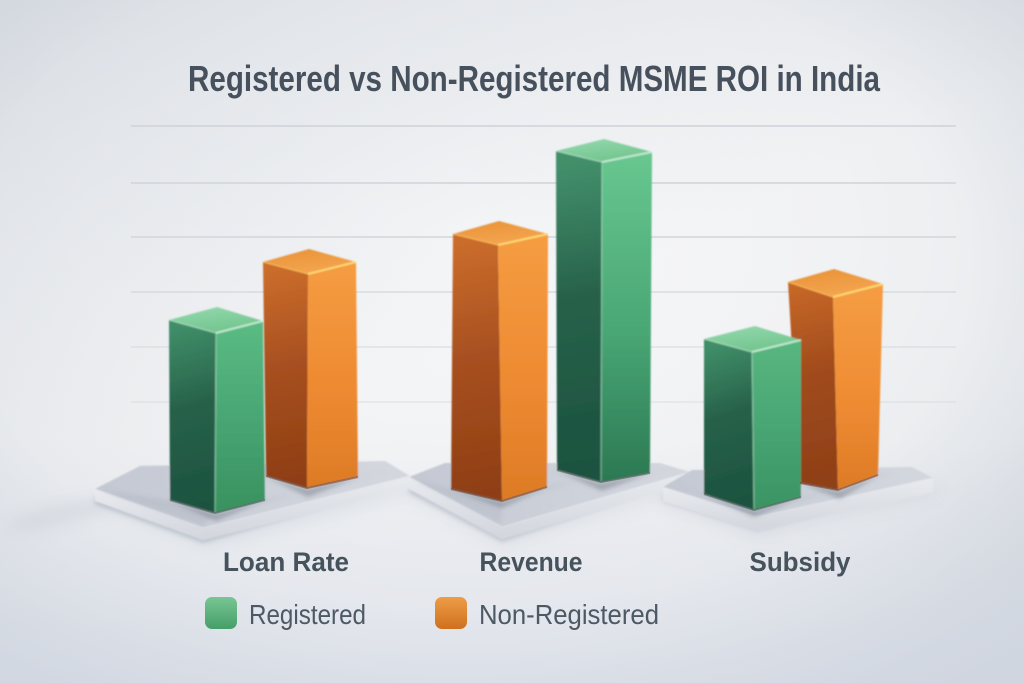 The image size is (1024, 683). I want to click on svg-text: Registered, so click(307, 614).